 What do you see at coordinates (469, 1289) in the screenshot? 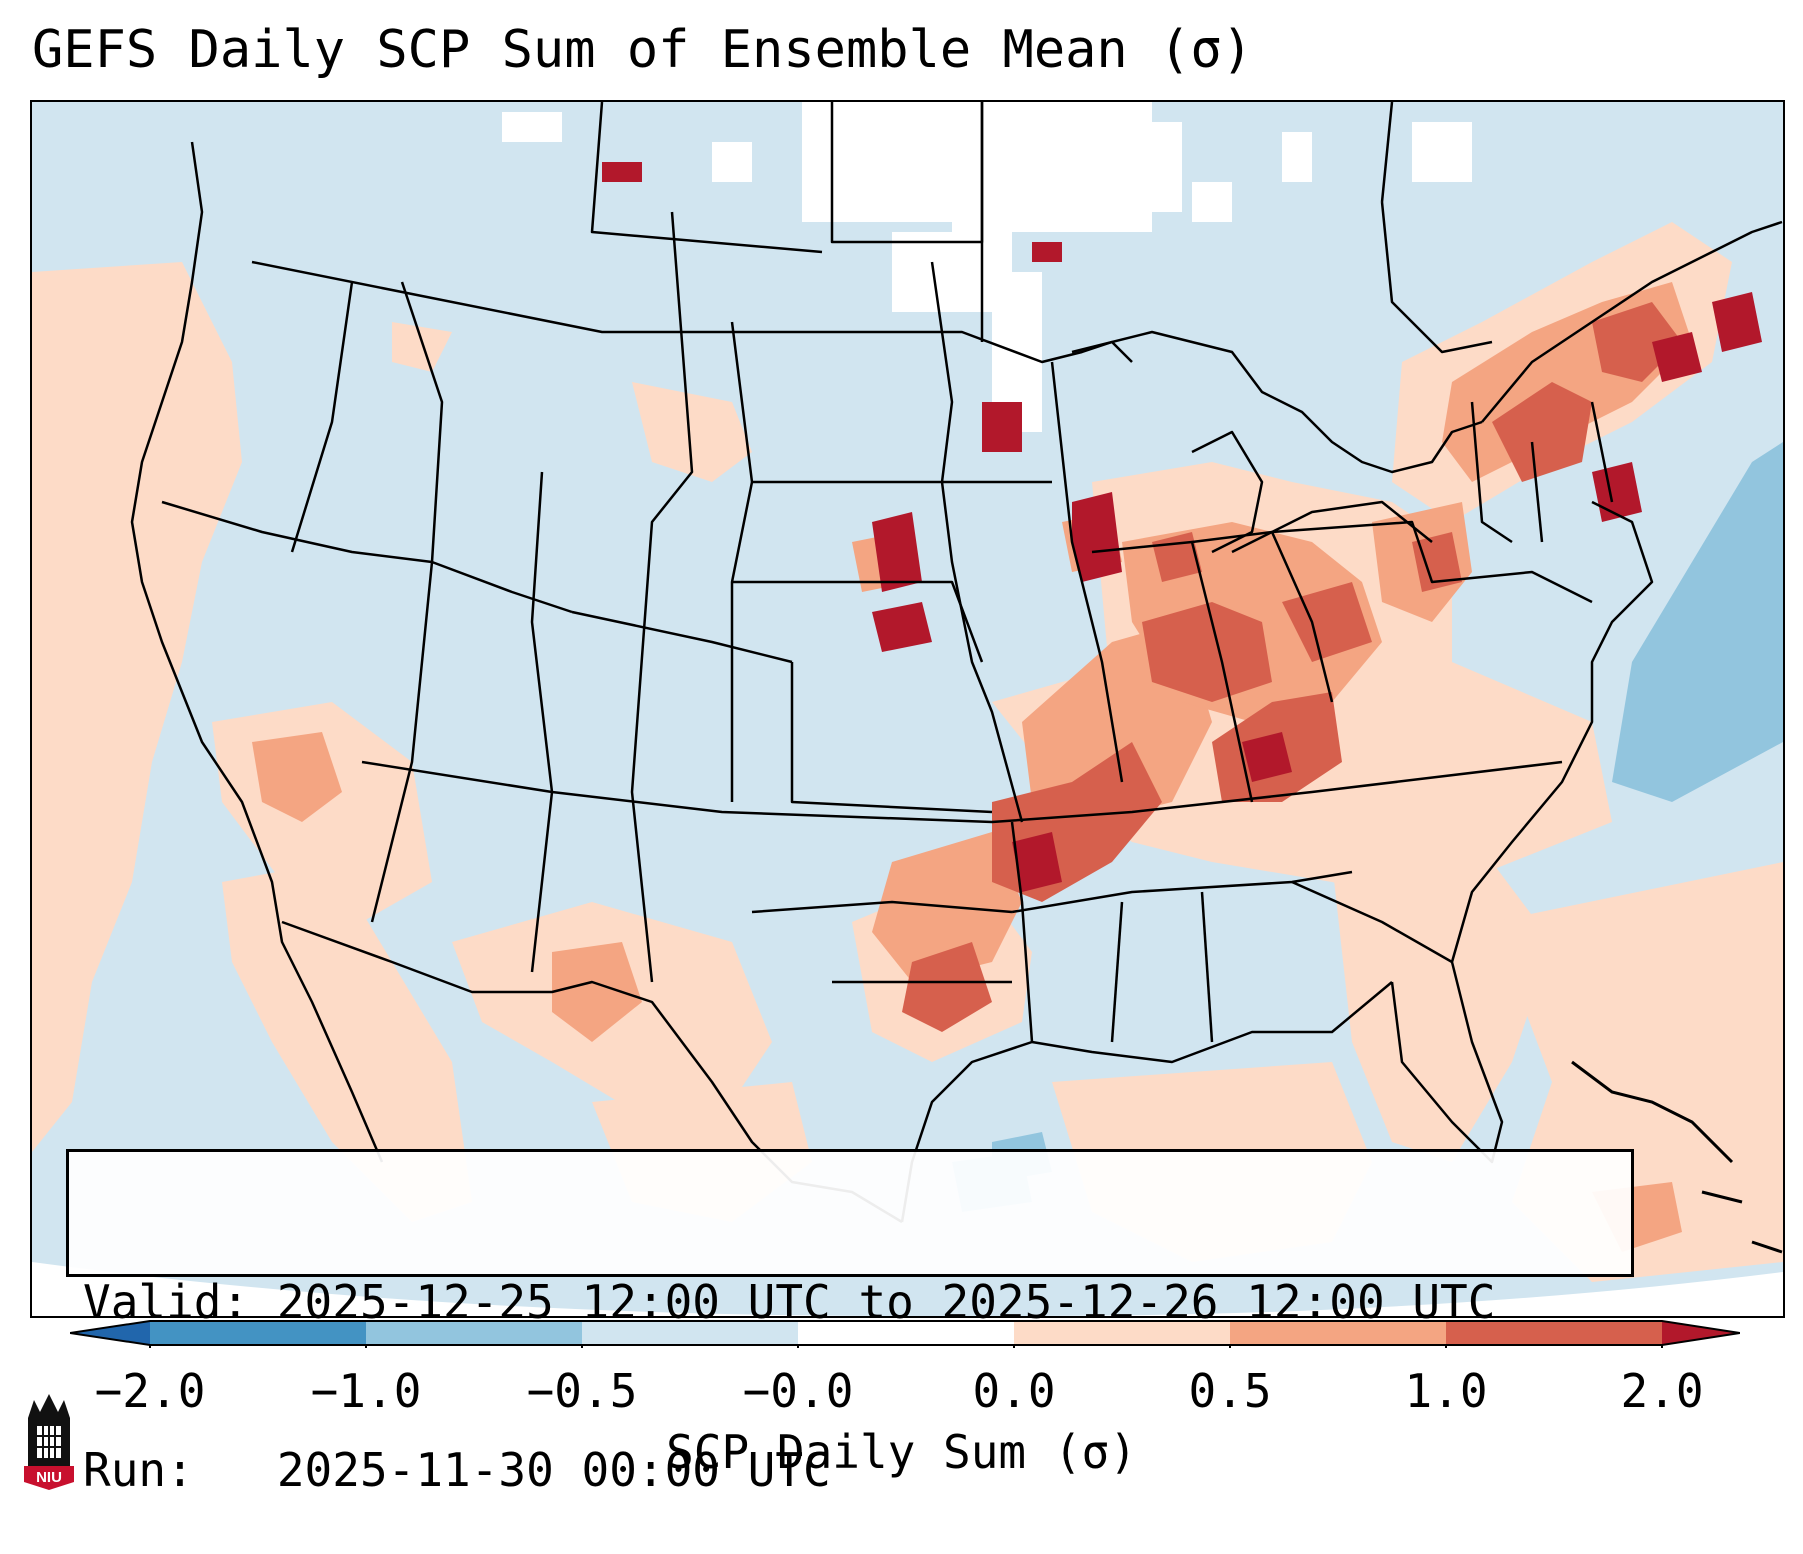
I see `projection-corner-left` at bounding box center [469, 1289].